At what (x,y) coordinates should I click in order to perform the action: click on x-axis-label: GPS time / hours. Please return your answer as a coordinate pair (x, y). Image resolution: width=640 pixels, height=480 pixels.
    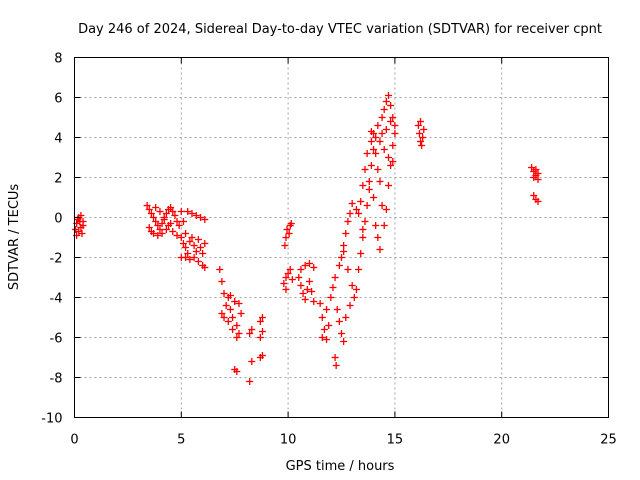
    Looking at the image, I should click on (340, 466).